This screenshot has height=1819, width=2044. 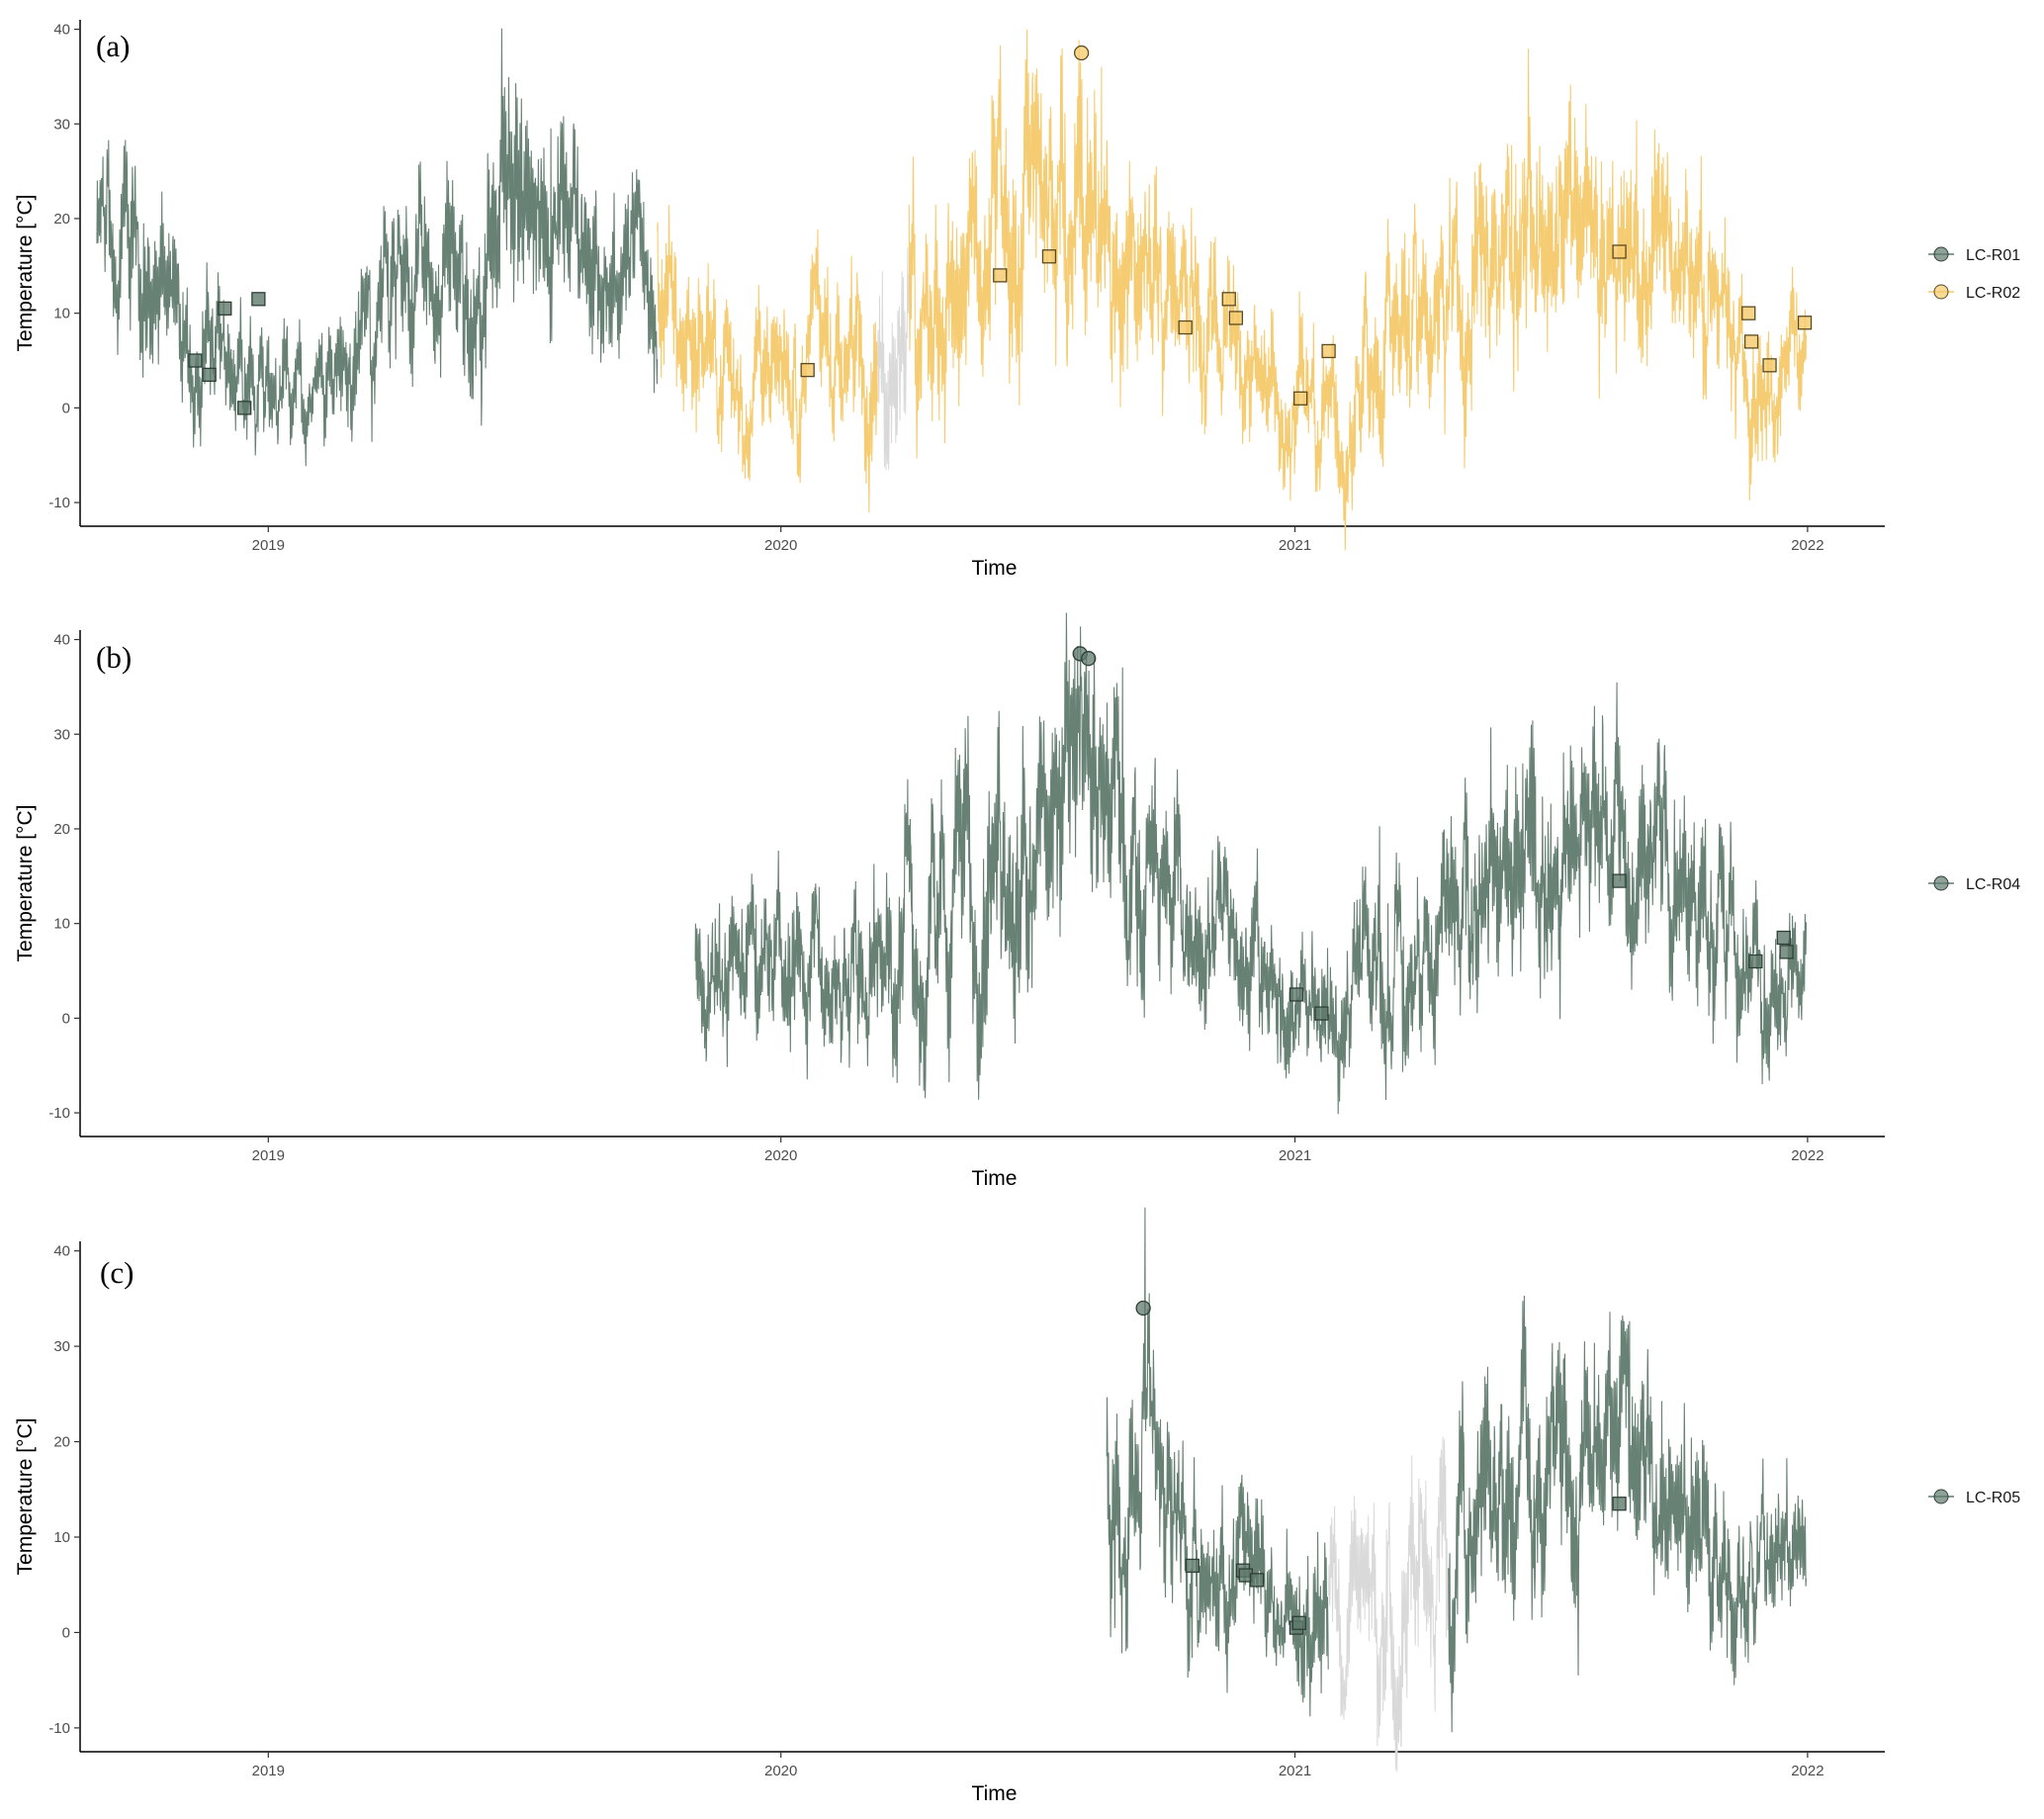 What do you see at coordinates (1993, 293) in the screenshot?
I see `legend-label-lc-r02: LC-R02` at bounding box center [1993, 293].